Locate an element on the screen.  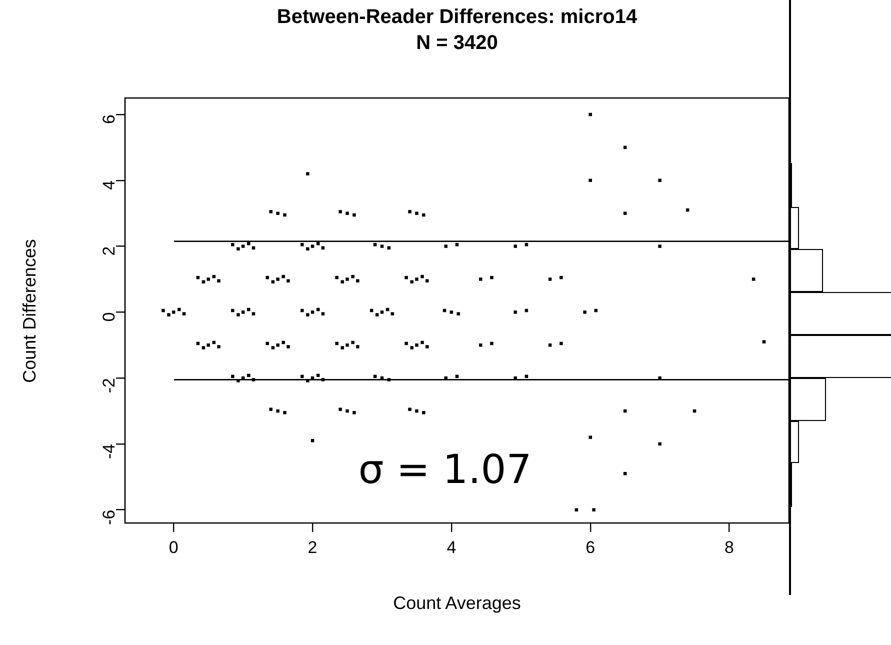
y-tick-label: -2 is located at coordinates (109, 386).